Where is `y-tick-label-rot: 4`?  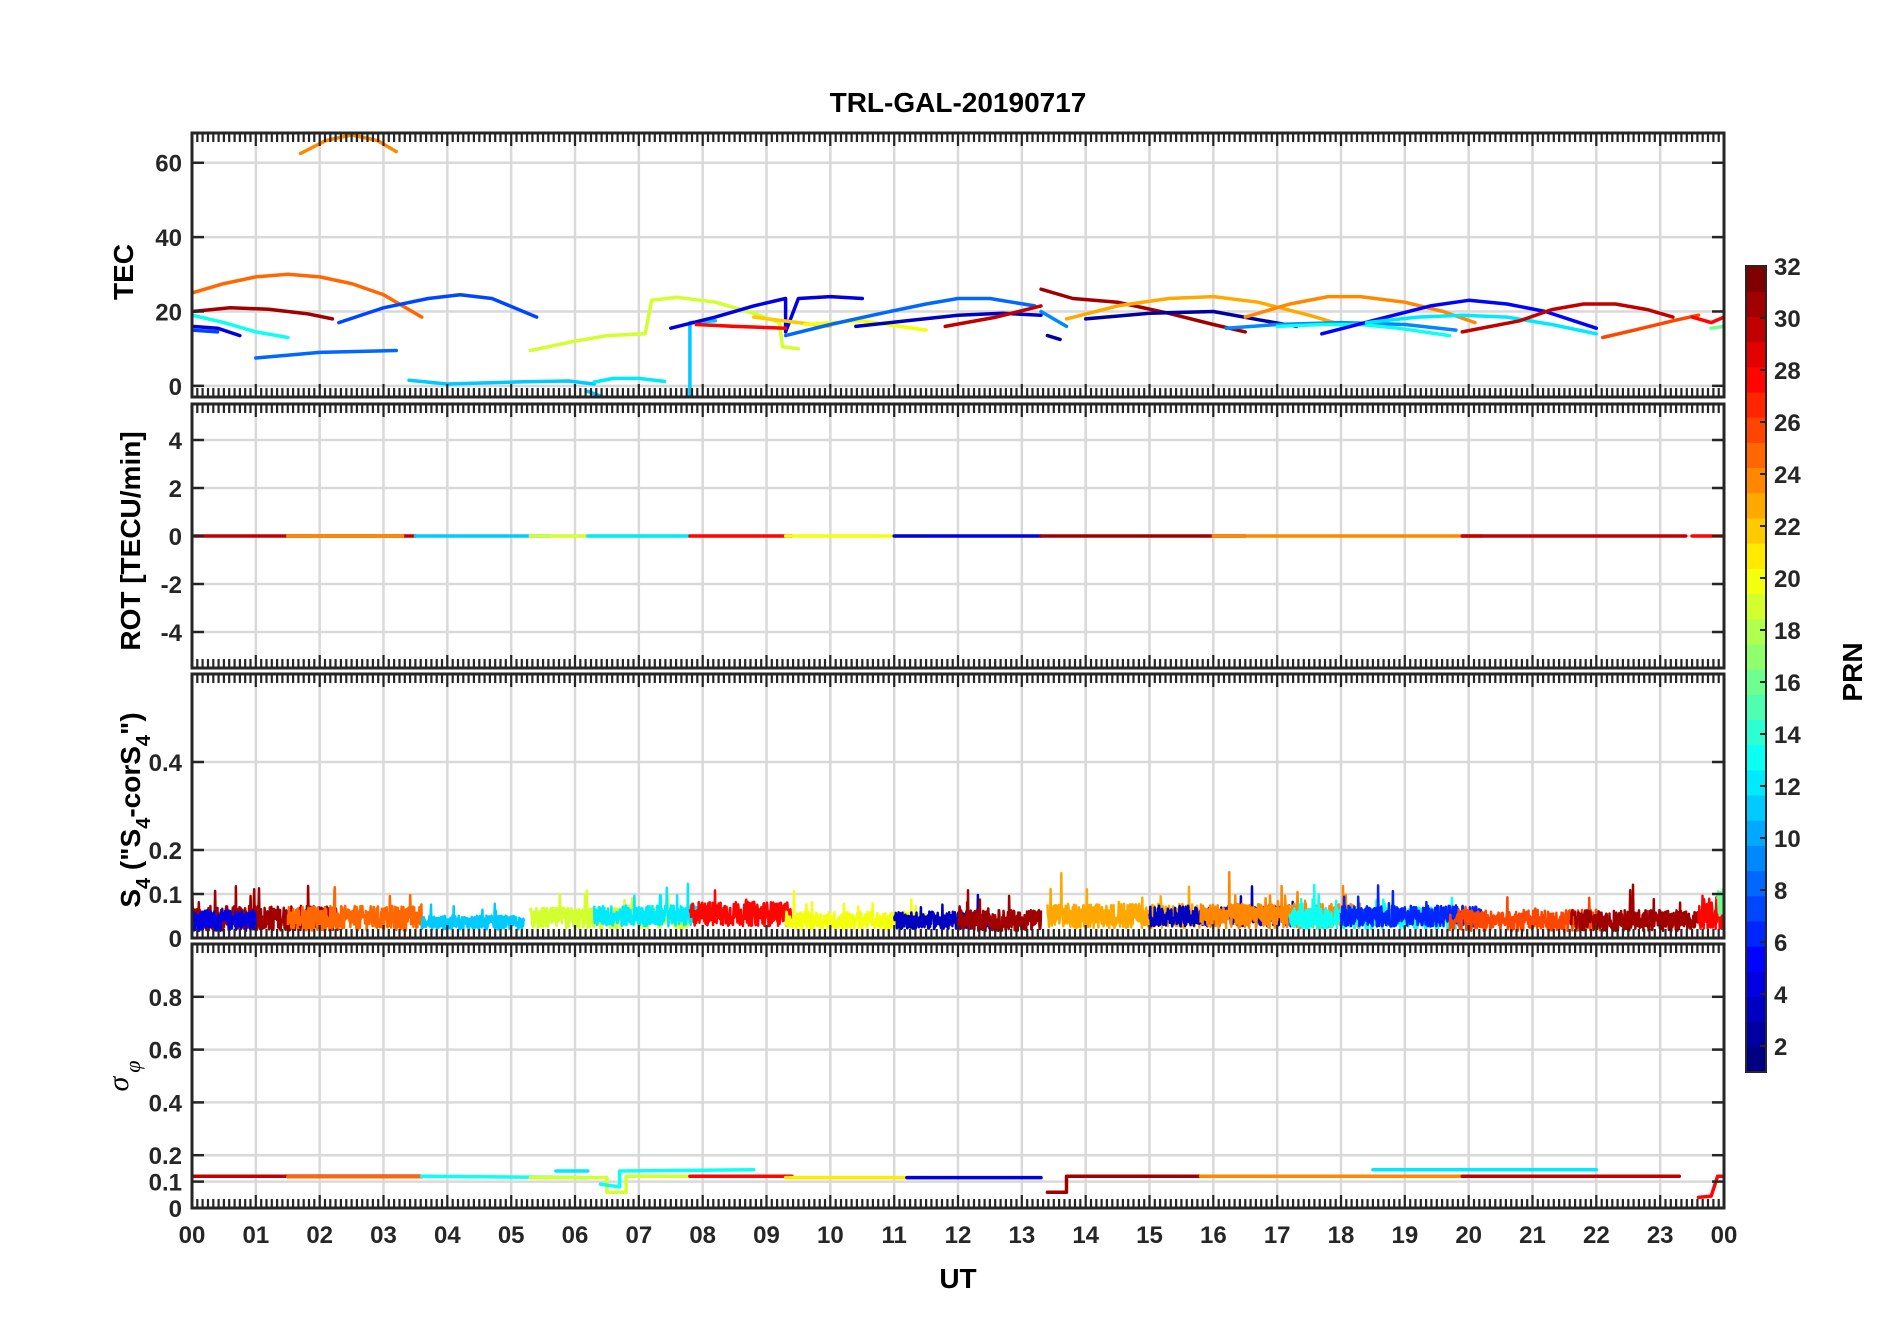
y-tick-label-rot: 4 is located at coordinates (176, 441).